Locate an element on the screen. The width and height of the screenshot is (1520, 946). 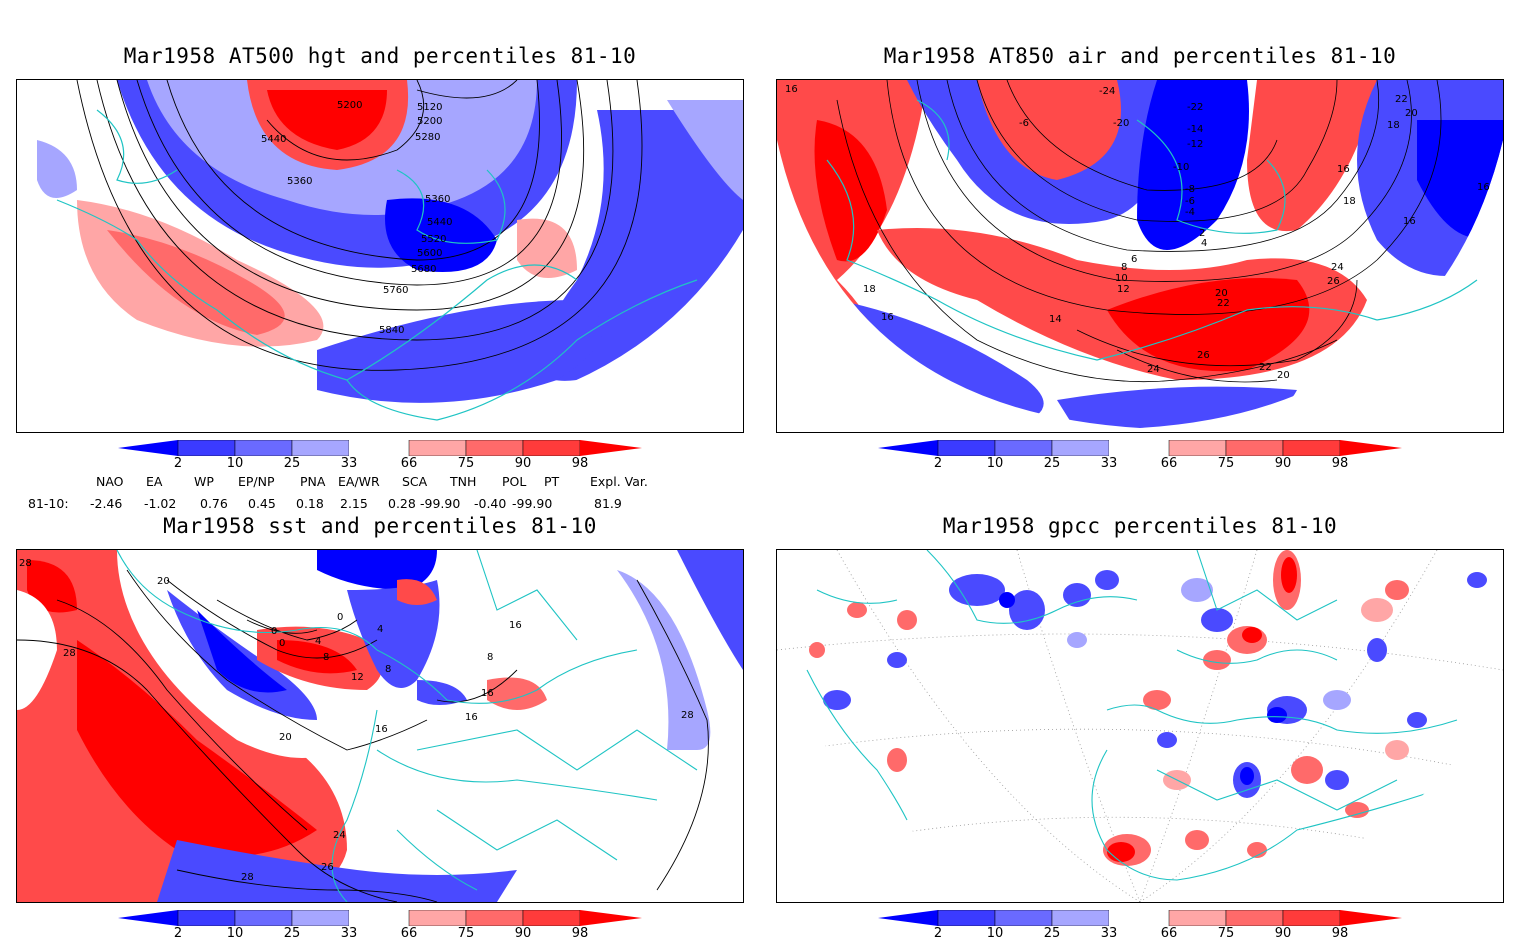
svg-text: -20 is located at coordinates (1121, 123).